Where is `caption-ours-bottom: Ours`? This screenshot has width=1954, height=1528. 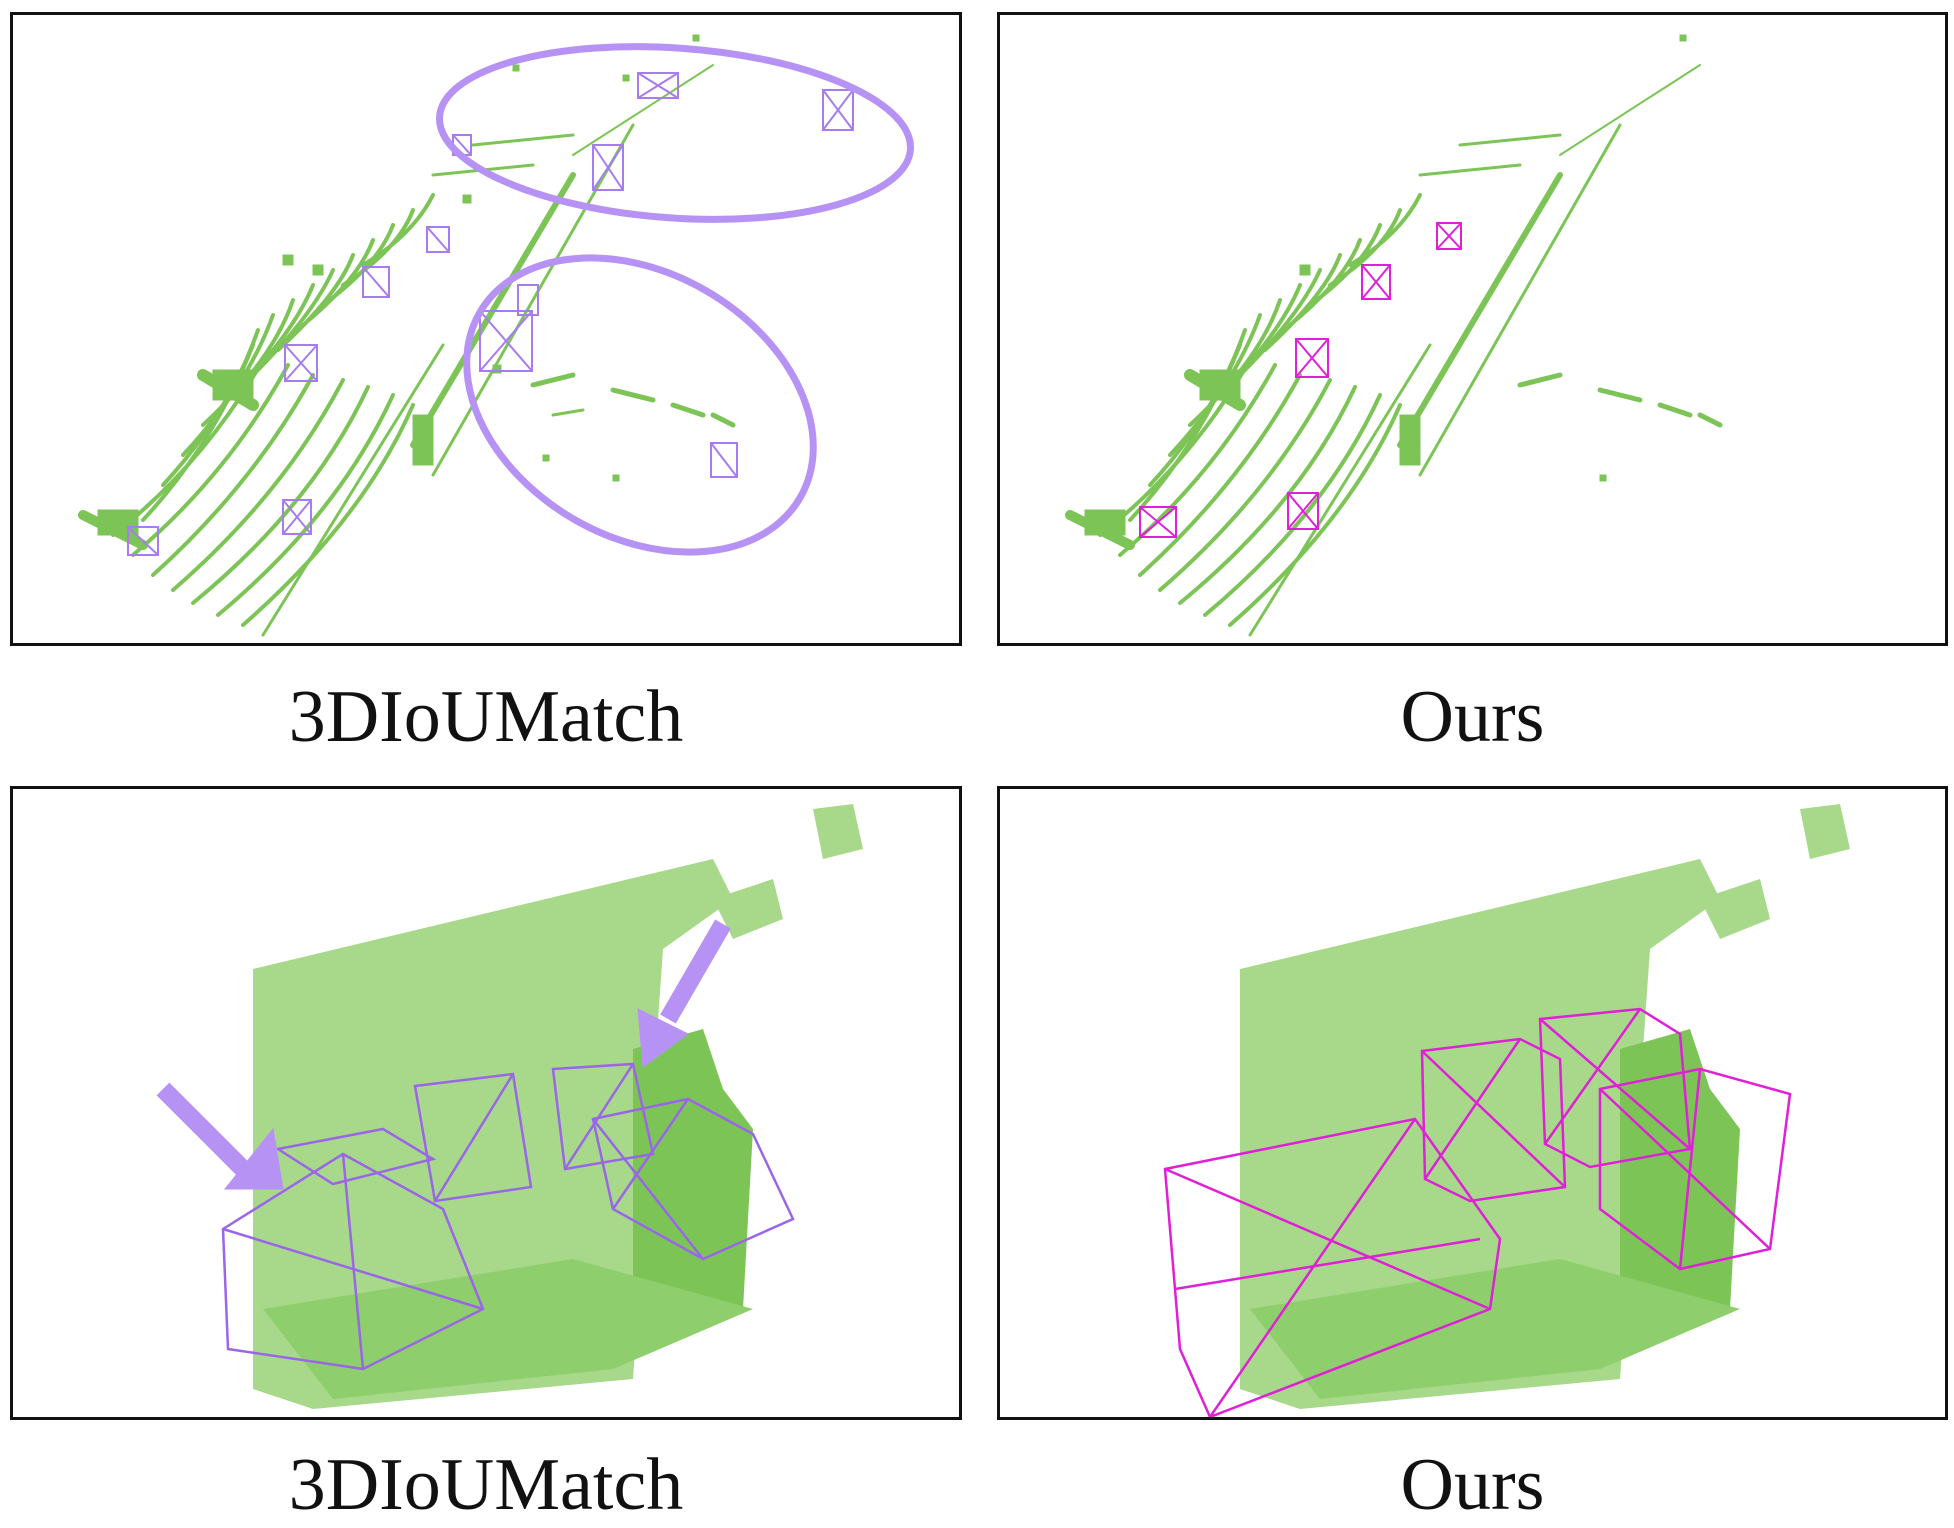
caption-ours-bottom: Ours is located at coordinates (1472, 1485).